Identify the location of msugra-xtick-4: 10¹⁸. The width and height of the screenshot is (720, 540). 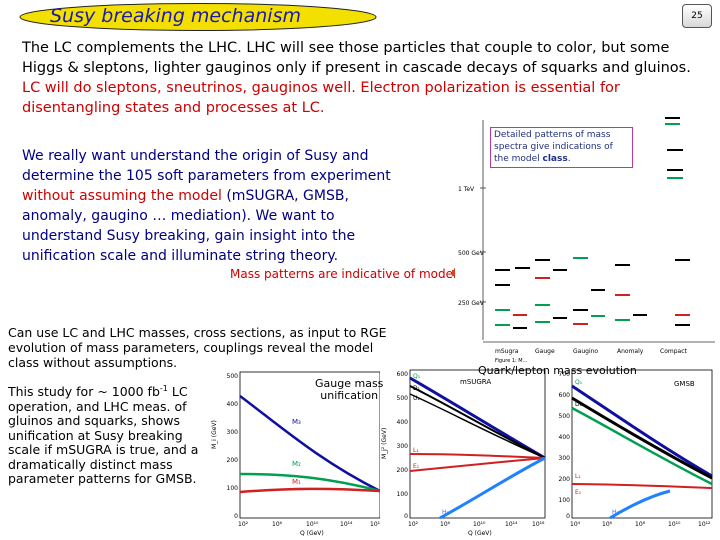
(538, 524).